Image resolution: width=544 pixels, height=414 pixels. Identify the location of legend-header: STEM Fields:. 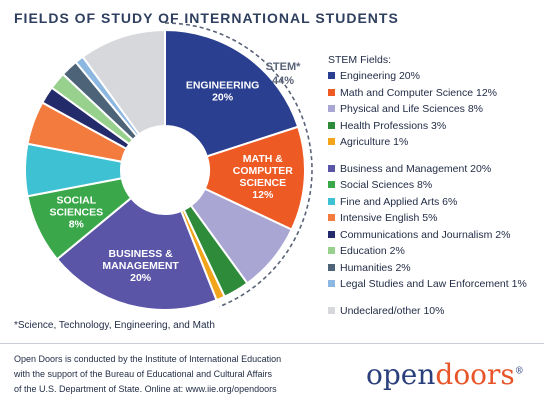
(360, 60).